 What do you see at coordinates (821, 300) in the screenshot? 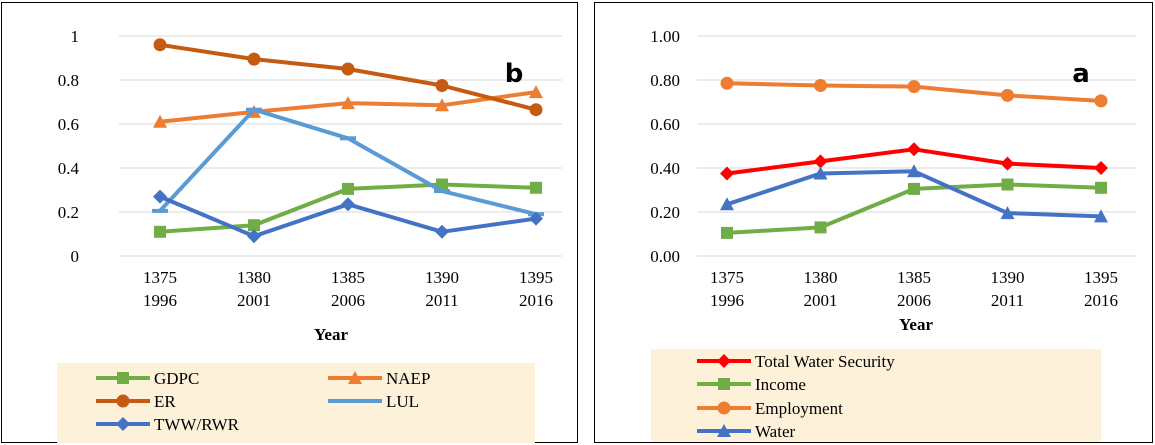
I see `x-tick-label-a: 2001` at bounding box center [821, 300].